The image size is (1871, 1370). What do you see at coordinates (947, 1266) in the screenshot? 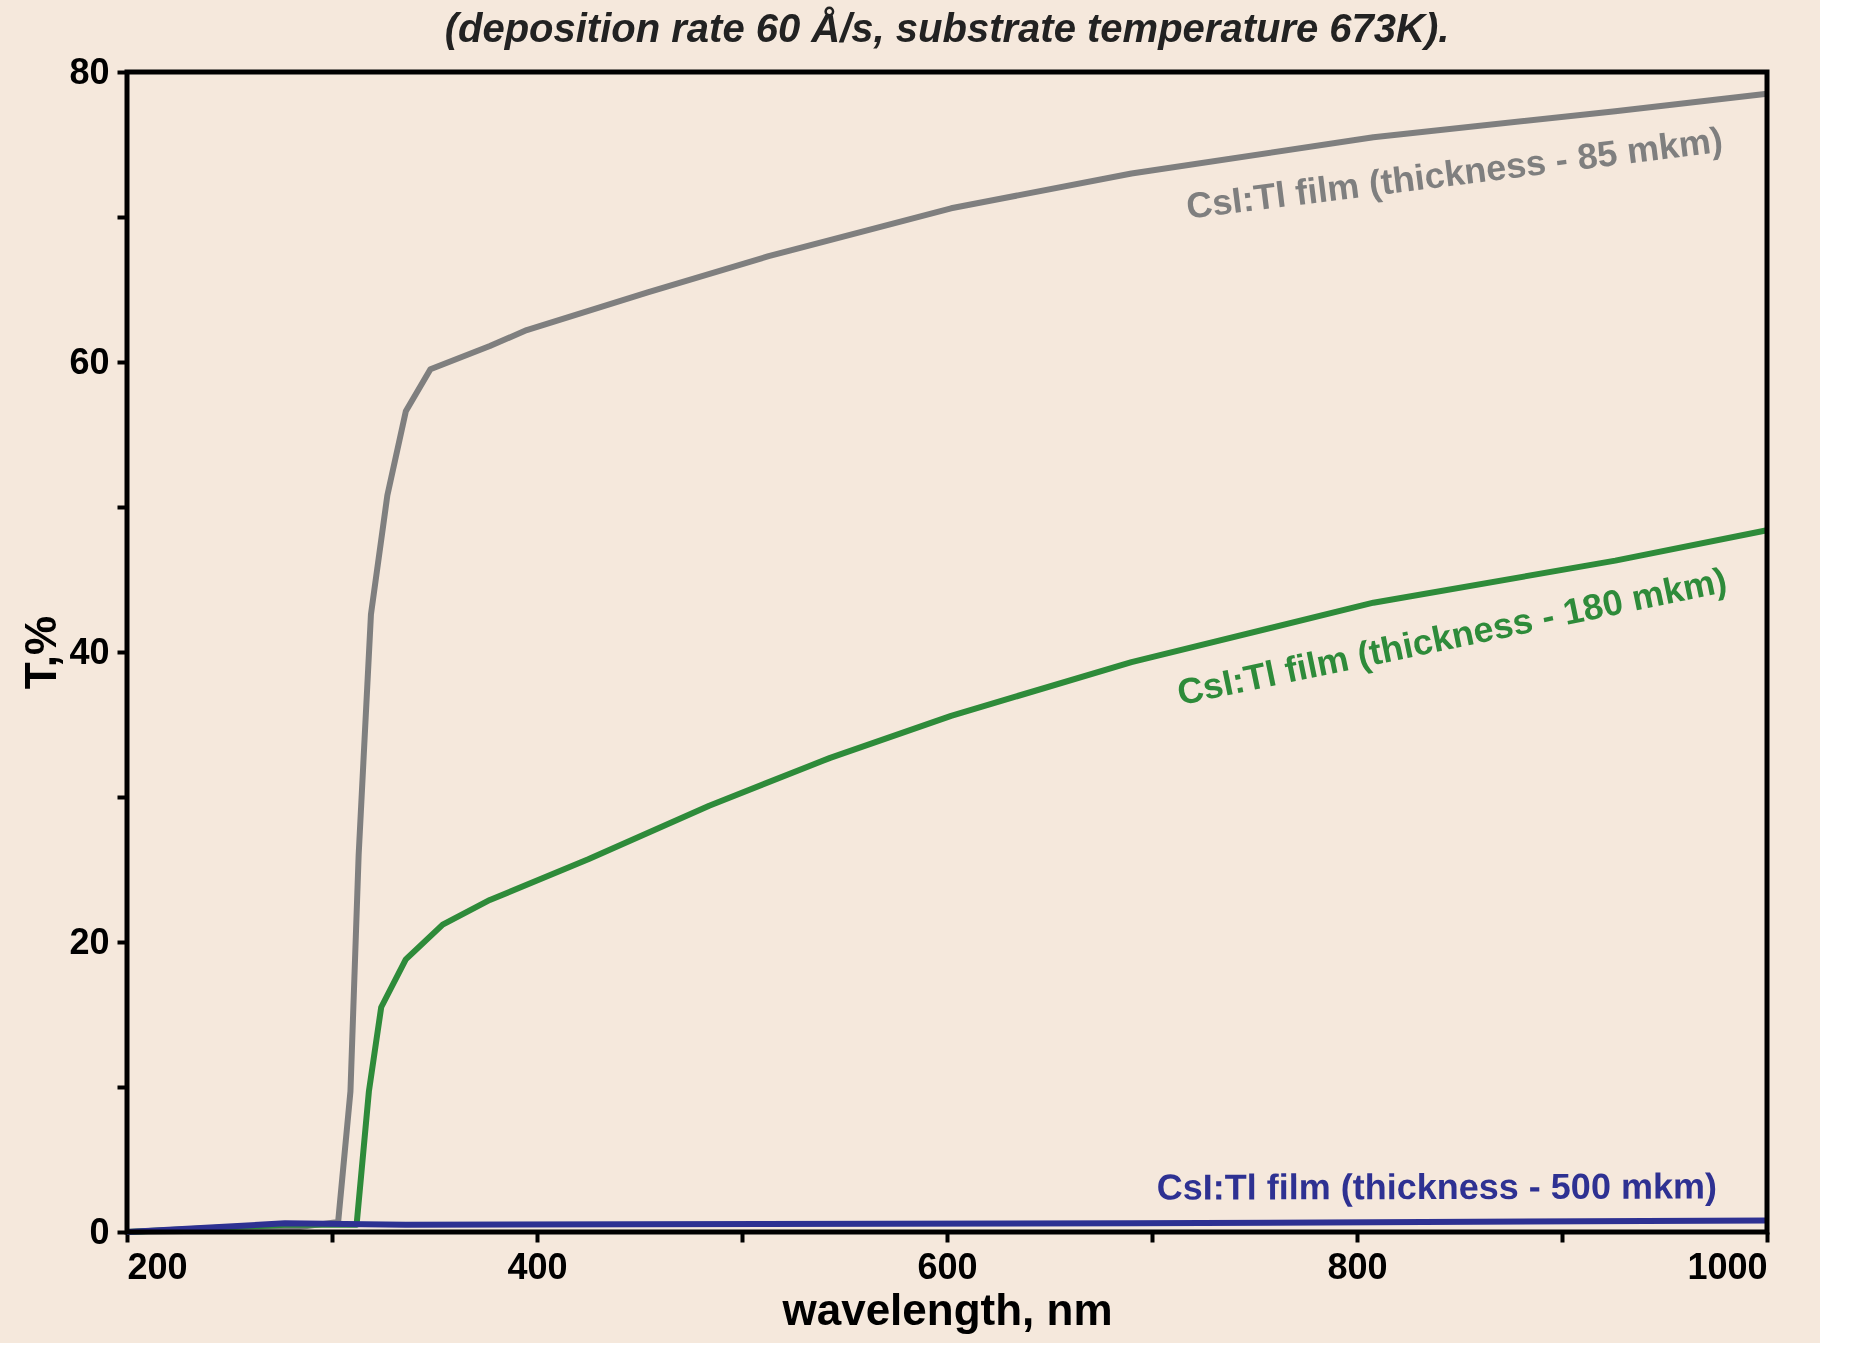
I see `x-tick-label: 600` at bounding box center [947, 1266].